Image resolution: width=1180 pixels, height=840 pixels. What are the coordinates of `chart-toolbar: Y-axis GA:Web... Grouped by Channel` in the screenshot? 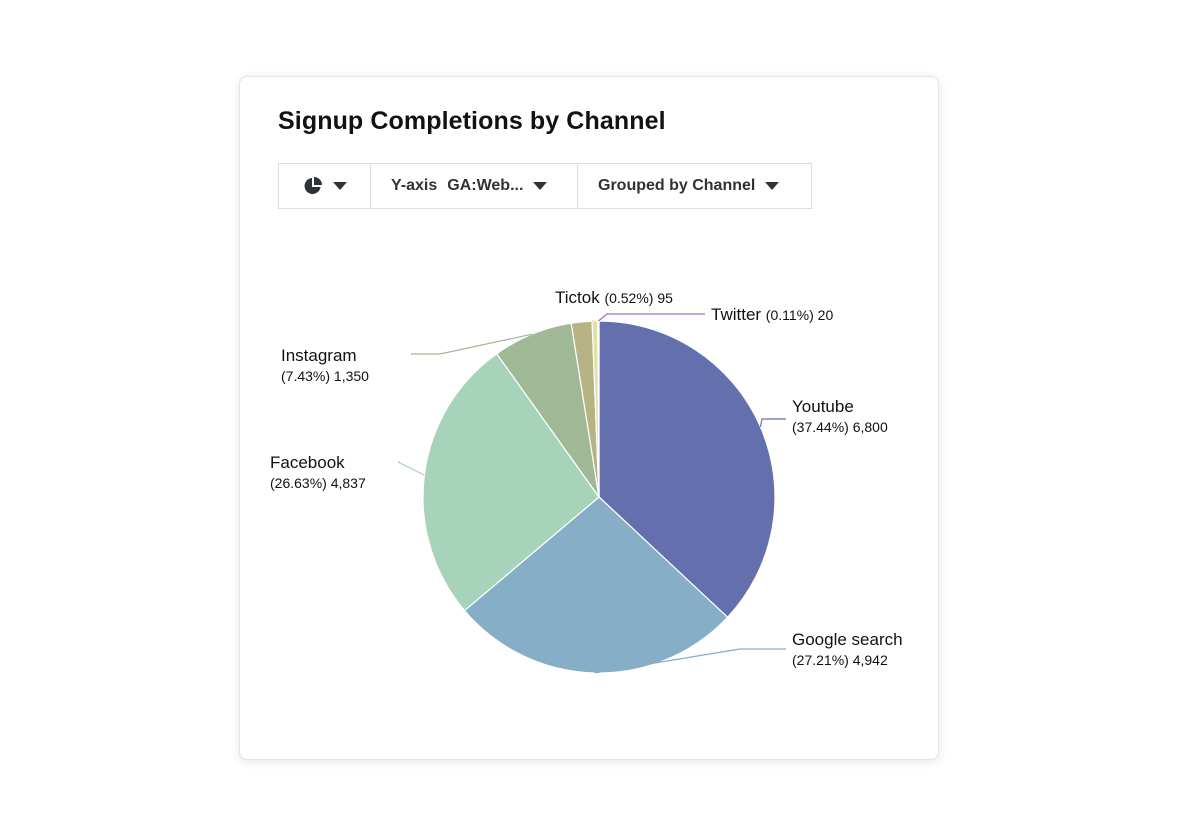 It's located at (545, 186).